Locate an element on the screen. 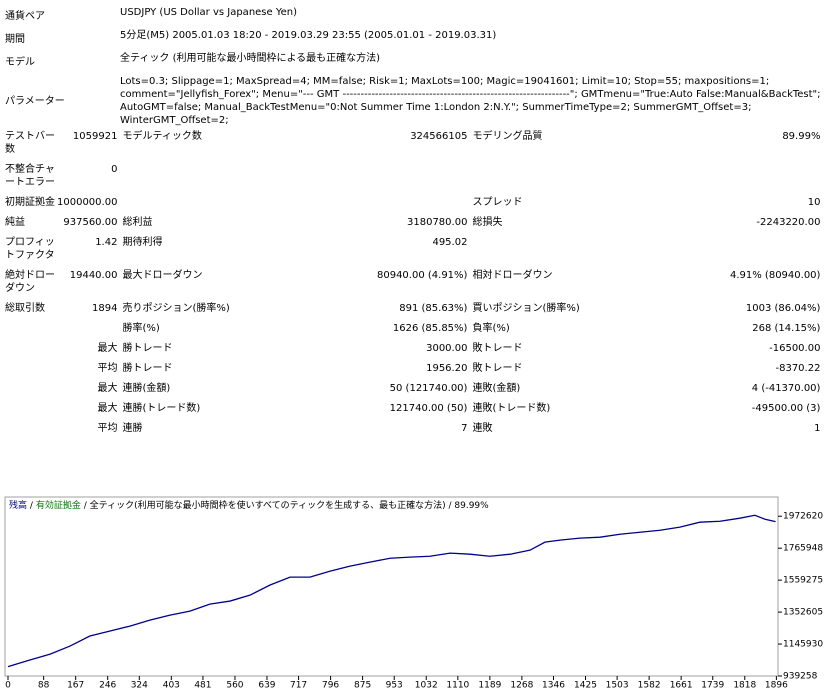 This screenshot has width=827, height=691. stat-value: 80940.00 (4.91%) is located at coordinates (422, 275).